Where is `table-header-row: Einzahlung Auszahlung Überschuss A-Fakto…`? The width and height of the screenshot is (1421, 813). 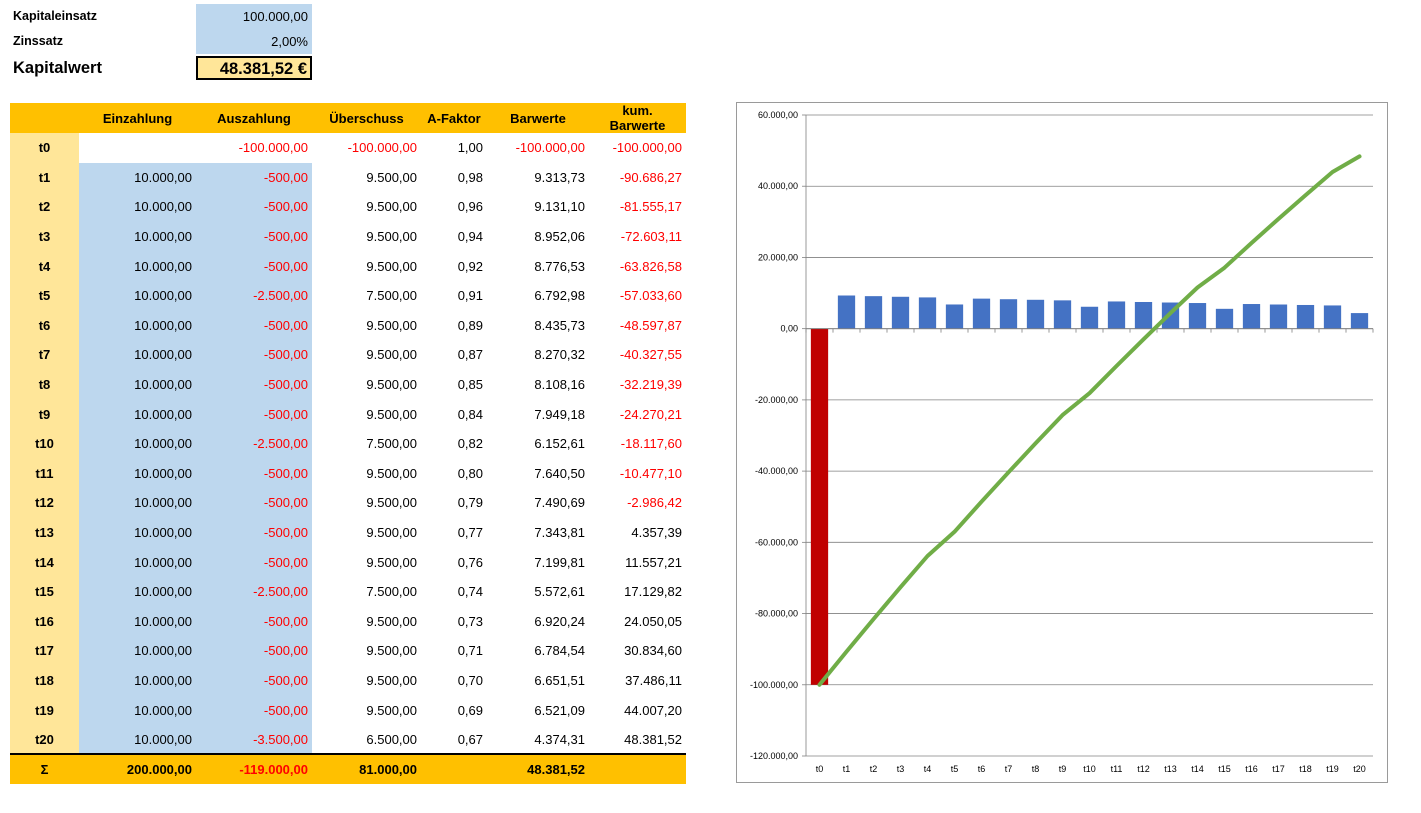 table-header-row: Einzahlung Auszahlung Überschuss A-Fakto… is located at coordinates (348, 118).